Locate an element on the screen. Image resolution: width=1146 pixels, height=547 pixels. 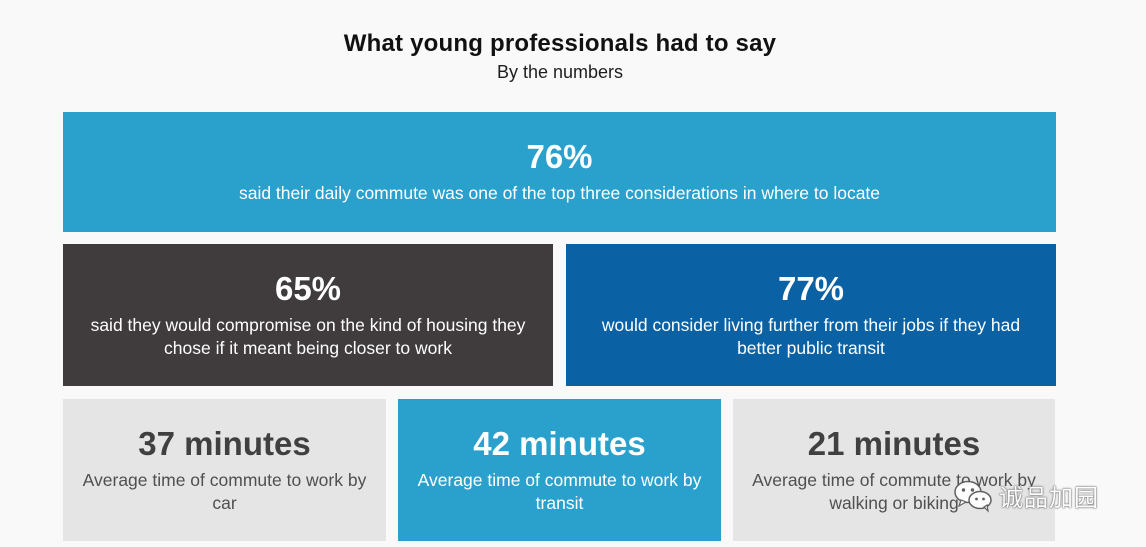
stat-value: 21 minutes is located at coordinates (894, 443).